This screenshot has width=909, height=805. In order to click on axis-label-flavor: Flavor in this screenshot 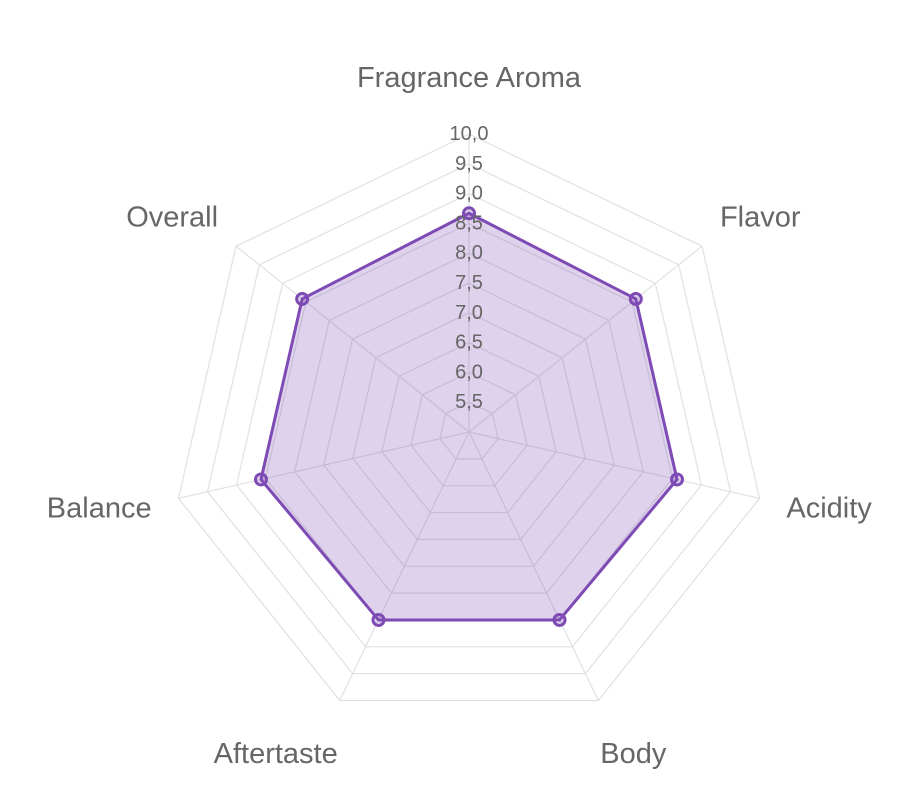, I will do `click(760, 218)`.